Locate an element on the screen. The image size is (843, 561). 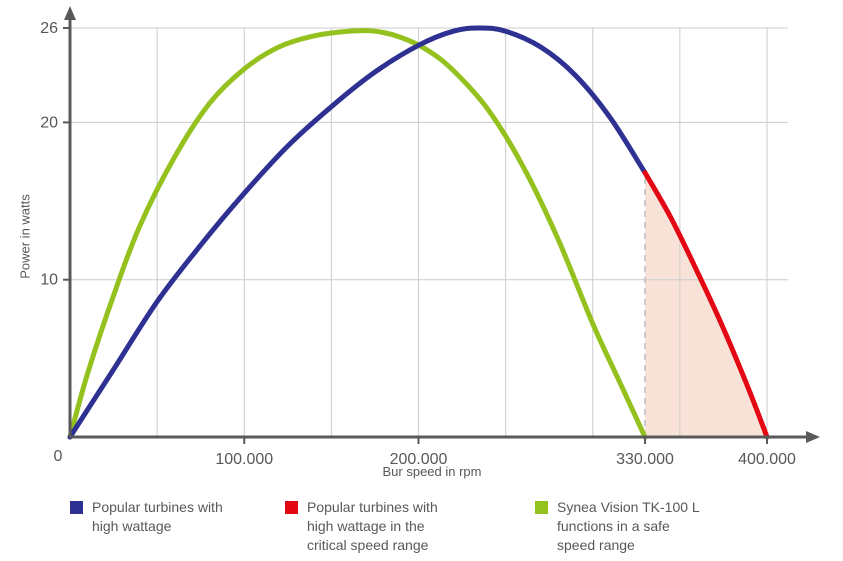
legend-item-high-wattage: Popular turbines with high wattage is located at coordinates (146, 517).